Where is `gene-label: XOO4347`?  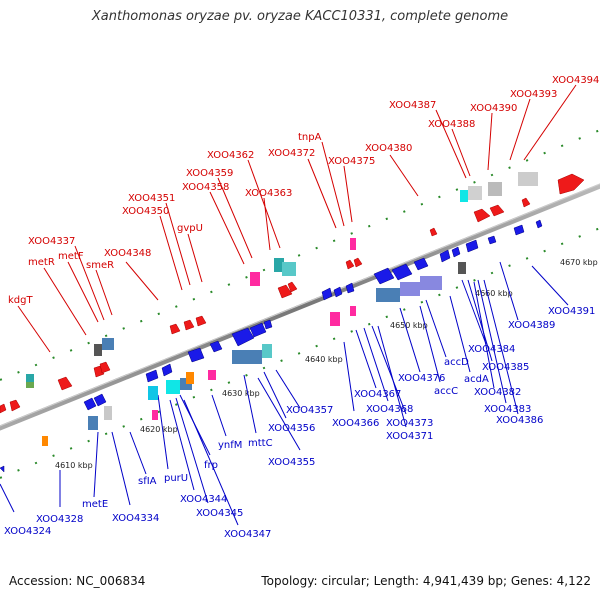
gene-label: XOO4347 is located at coordinates (247, 534).